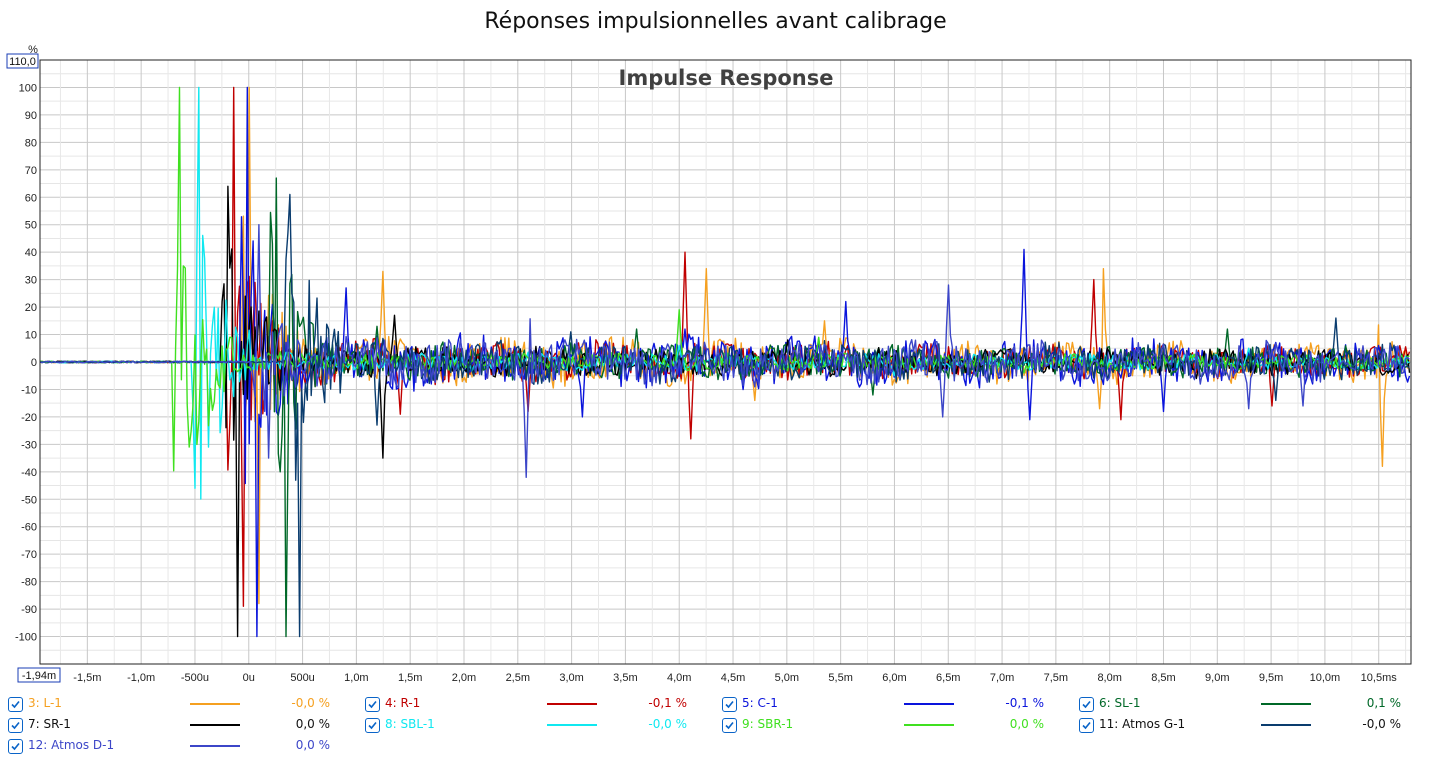 Image resolution: width=1431 pixels, height=758 pixels. I want to click on y-tick-label: -20, so click(29, 418).